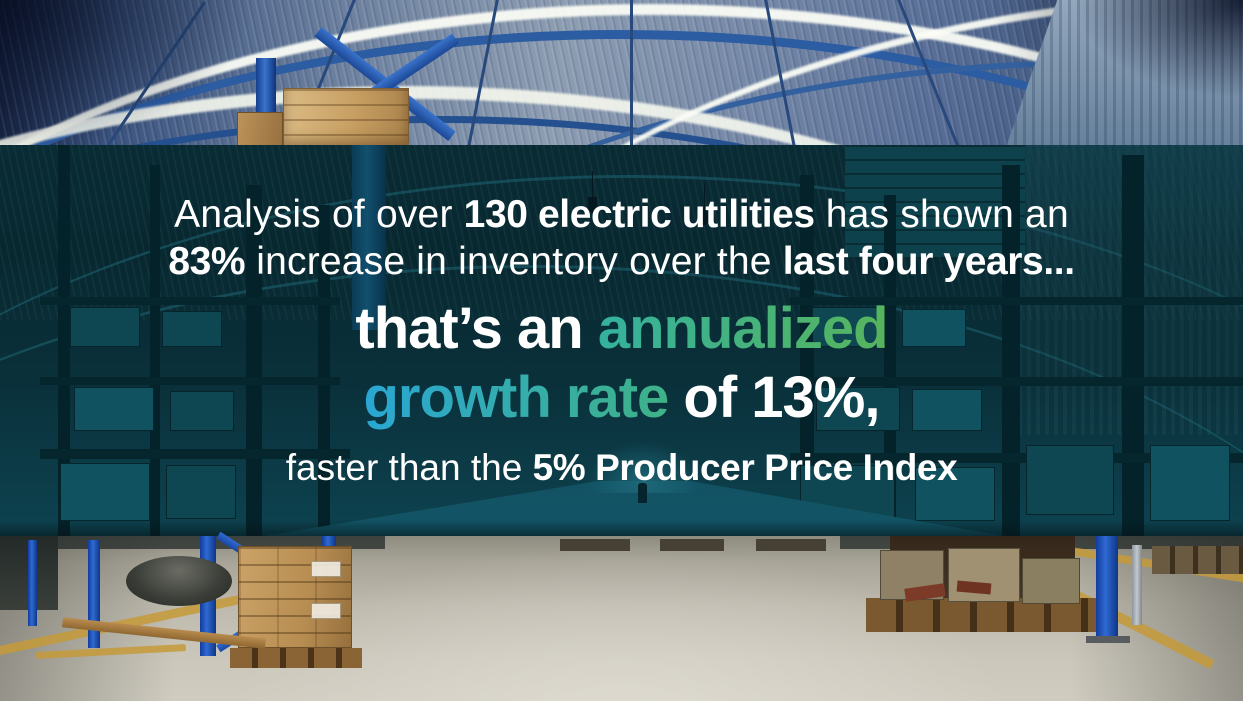 The height and width of the screenshot is (701, 1243). What do you see at coordinates (1108, 639) in the screenshot?
I see `post-base-plate` at bounding box center [1108, 639].